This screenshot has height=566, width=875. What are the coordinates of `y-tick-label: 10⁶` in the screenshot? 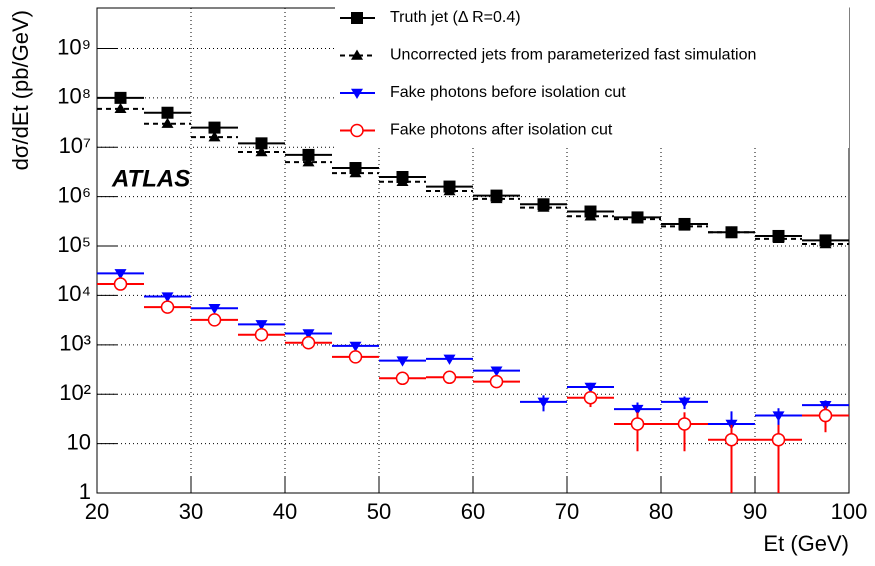 It's located at (74, 194).